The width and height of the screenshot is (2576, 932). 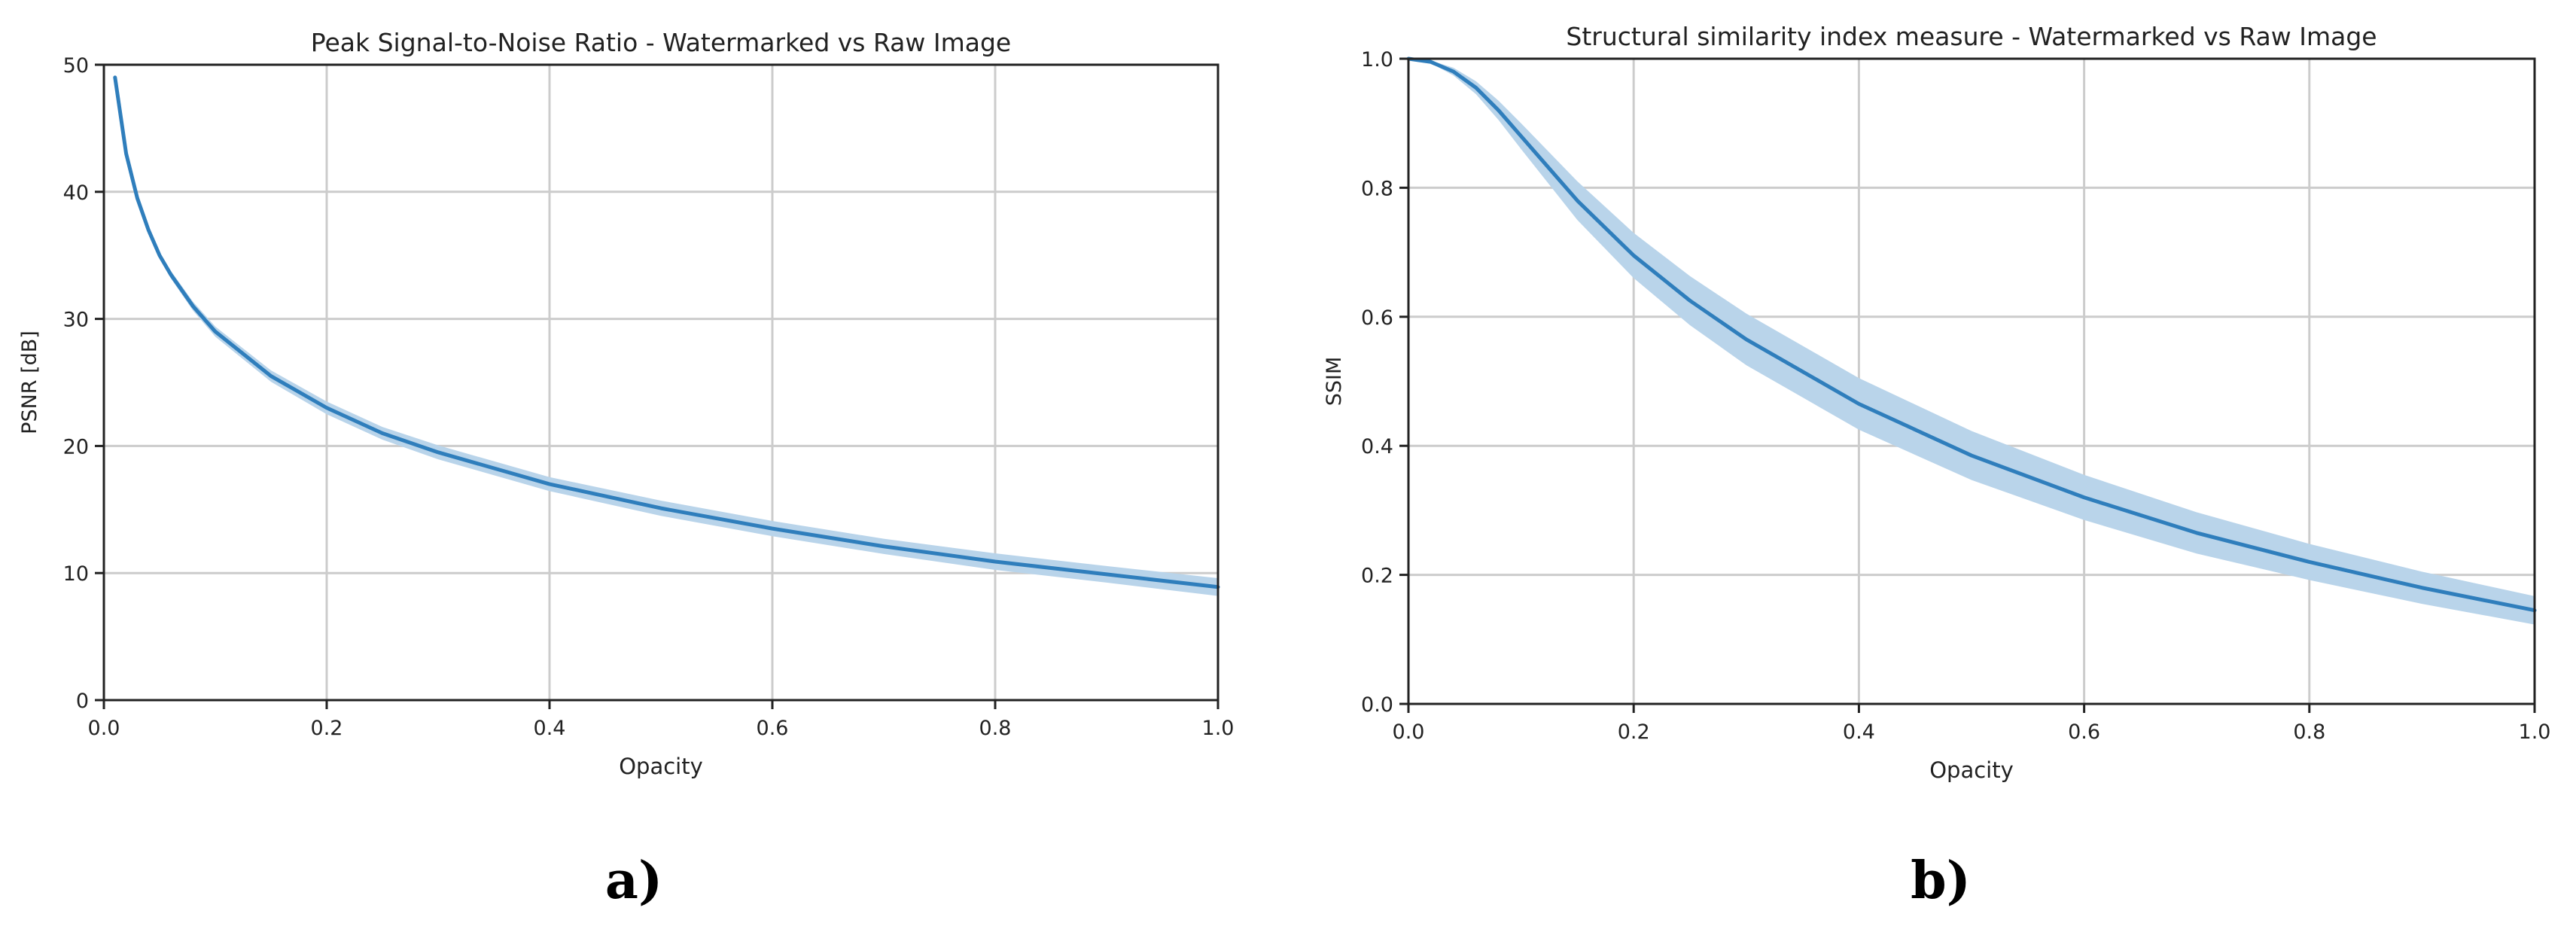 I want to click on chart1-x-tick-label: 0.2, so click(x=327, y=729).